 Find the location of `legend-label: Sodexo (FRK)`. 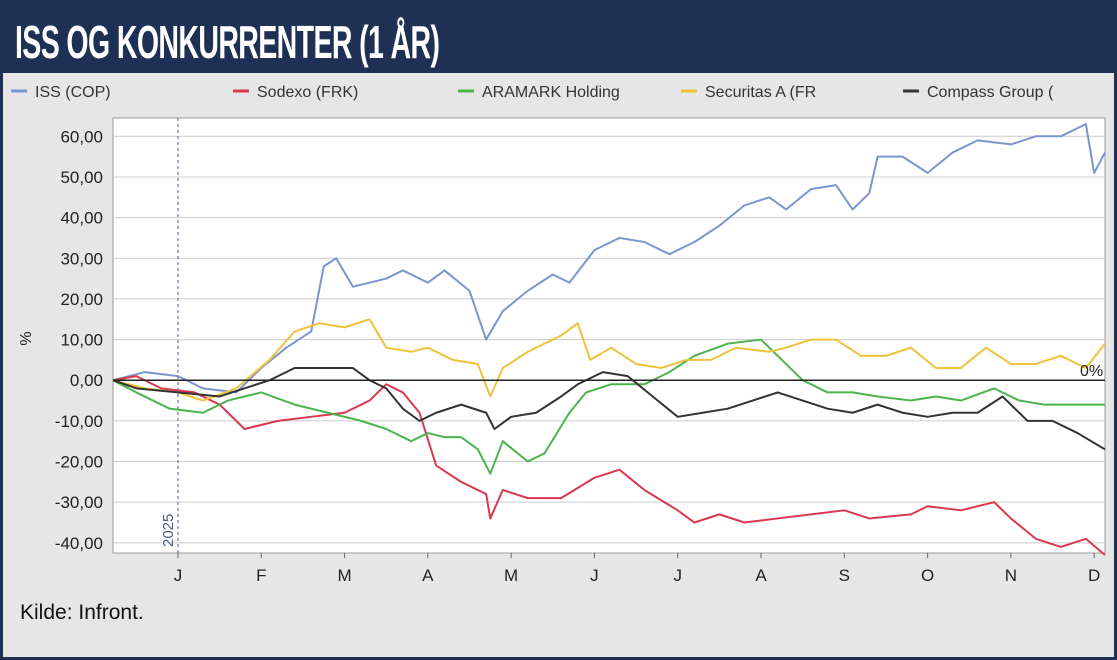

legend-label: Sodexo (FRK) is located at coordinates (307, 92).